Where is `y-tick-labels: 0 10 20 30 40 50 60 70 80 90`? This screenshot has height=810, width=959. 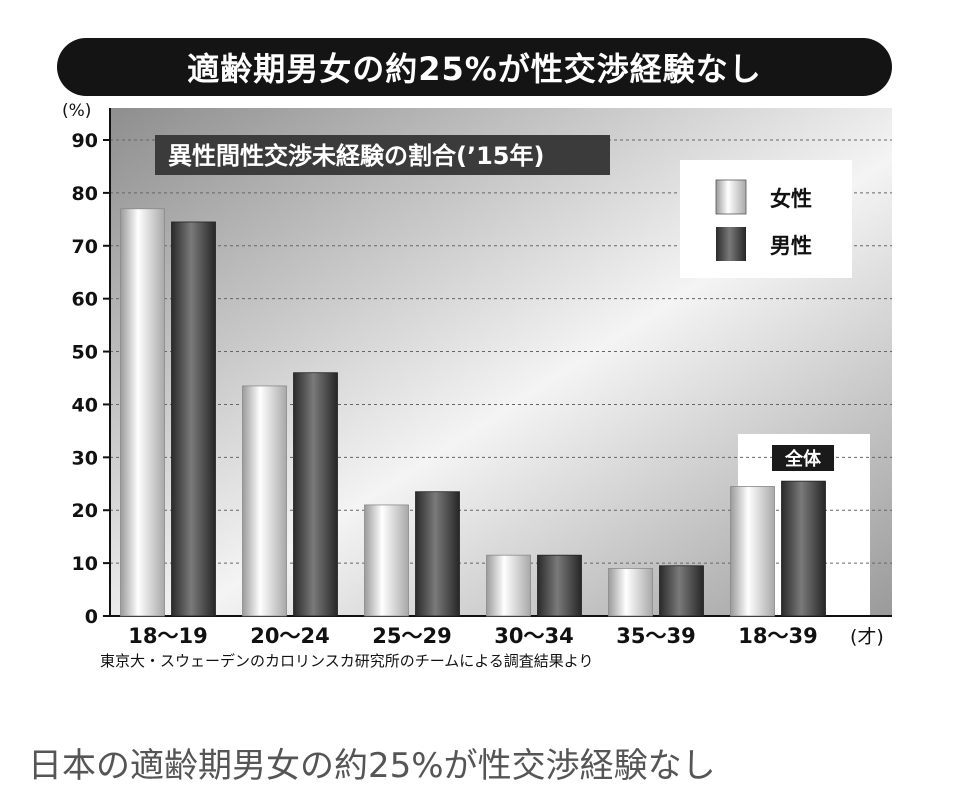
y-tick-labels: 0 10 20 30 40 50 60 70 80 90 is located at coordinates (91, 379).